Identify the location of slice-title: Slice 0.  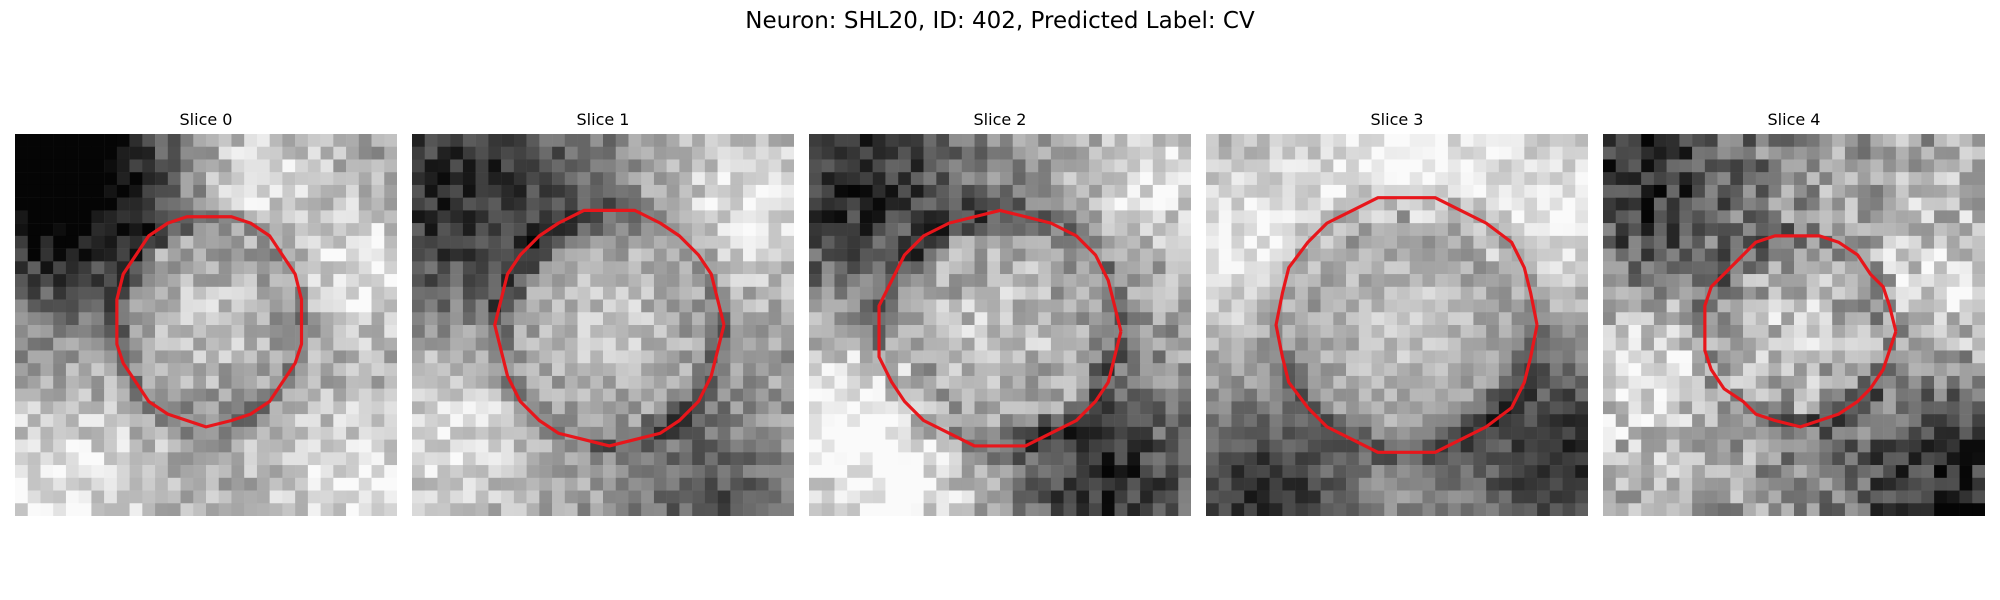
(206, 119).